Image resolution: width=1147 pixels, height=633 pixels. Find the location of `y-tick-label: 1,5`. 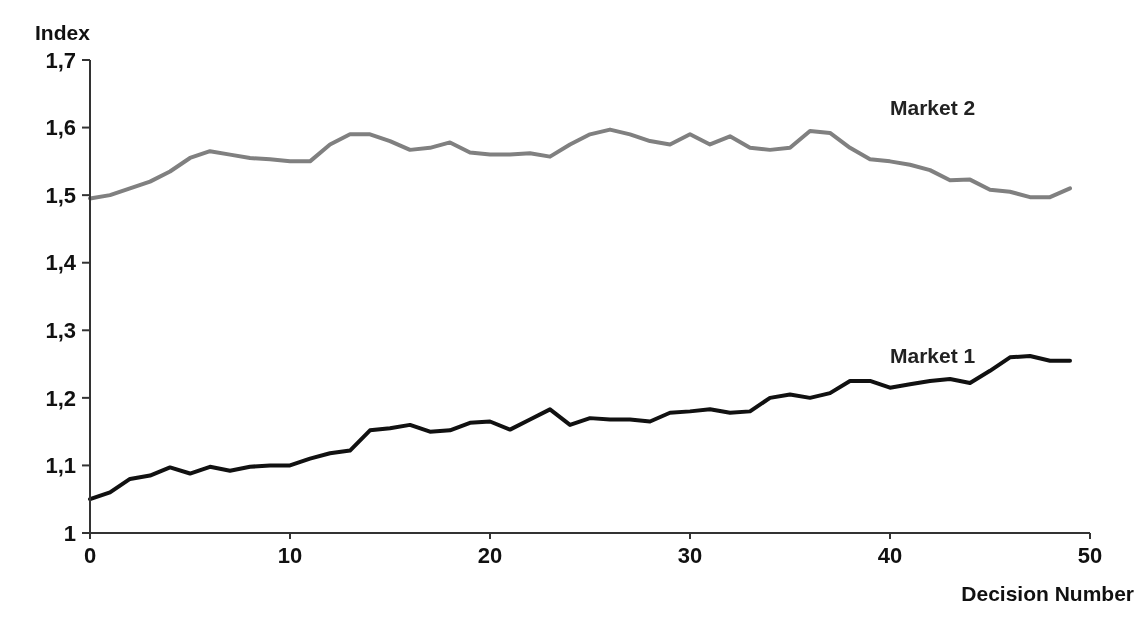

y-tick-label: 1,5 is located at coordinates (60, 195).